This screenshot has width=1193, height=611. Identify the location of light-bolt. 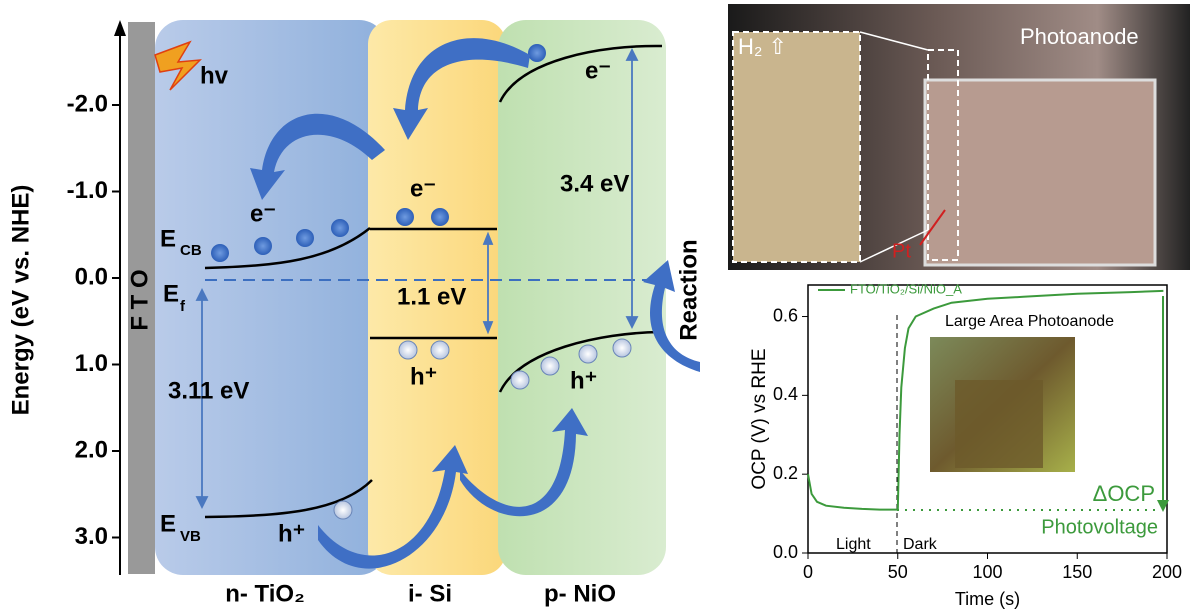
(178, 65).